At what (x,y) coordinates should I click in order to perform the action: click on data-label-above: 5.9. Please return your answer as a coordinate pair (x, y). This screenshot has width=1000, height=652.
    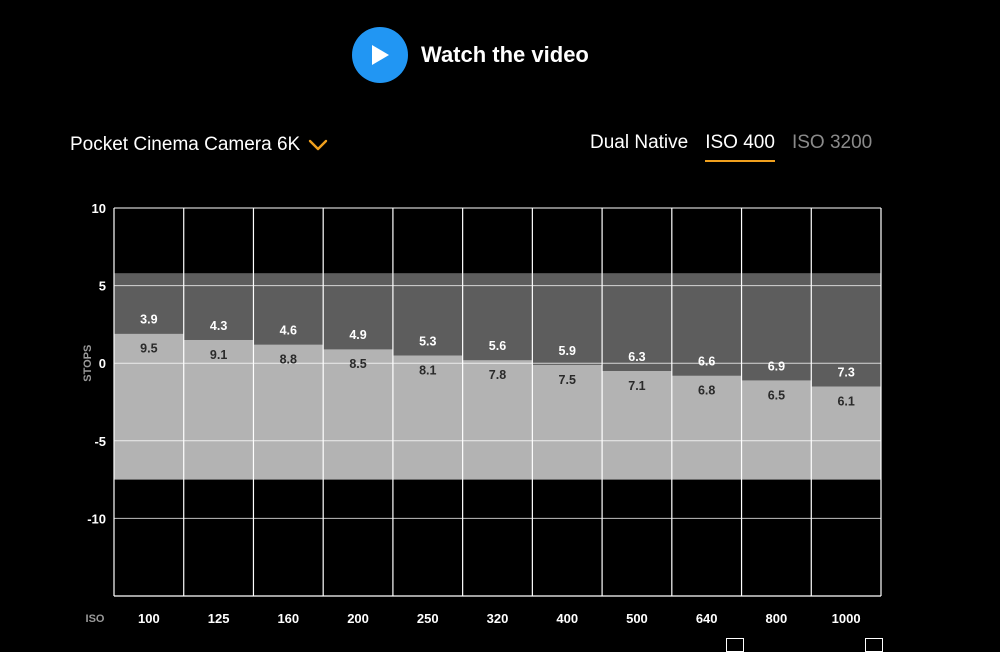
    Looking at the image, I should click on (567, 351).